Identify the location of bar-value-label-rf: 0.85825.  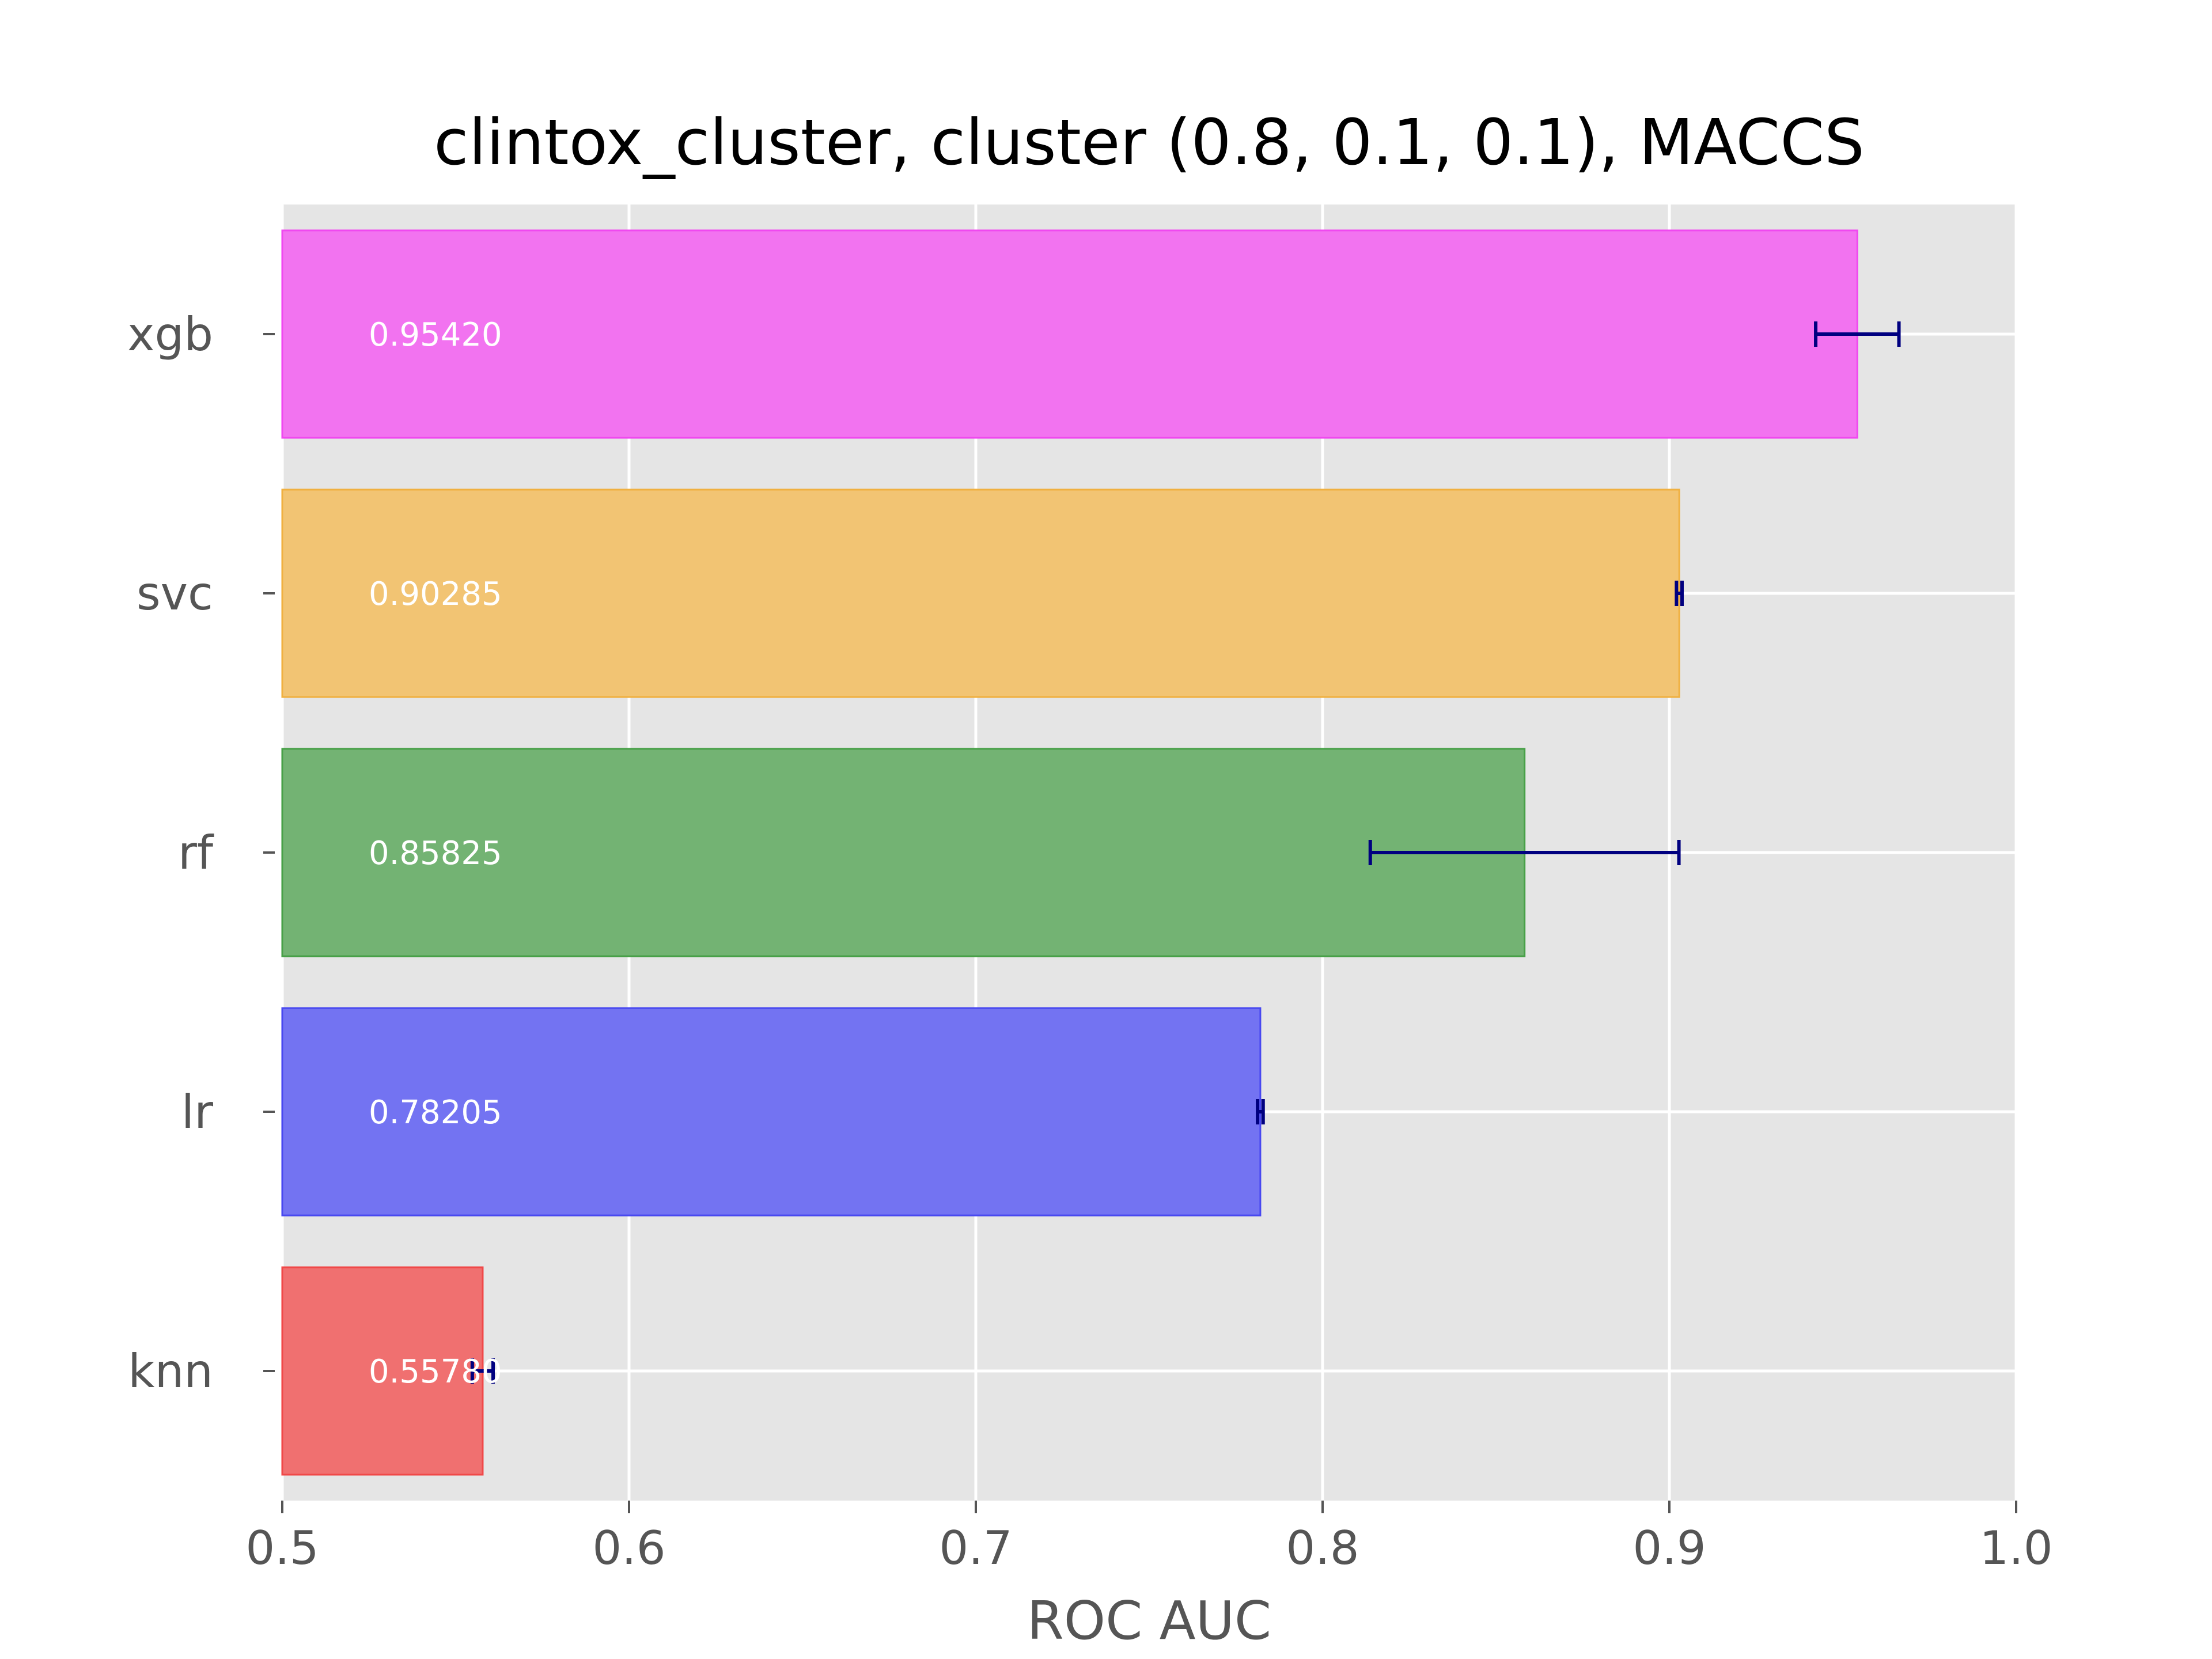
(435, 853).